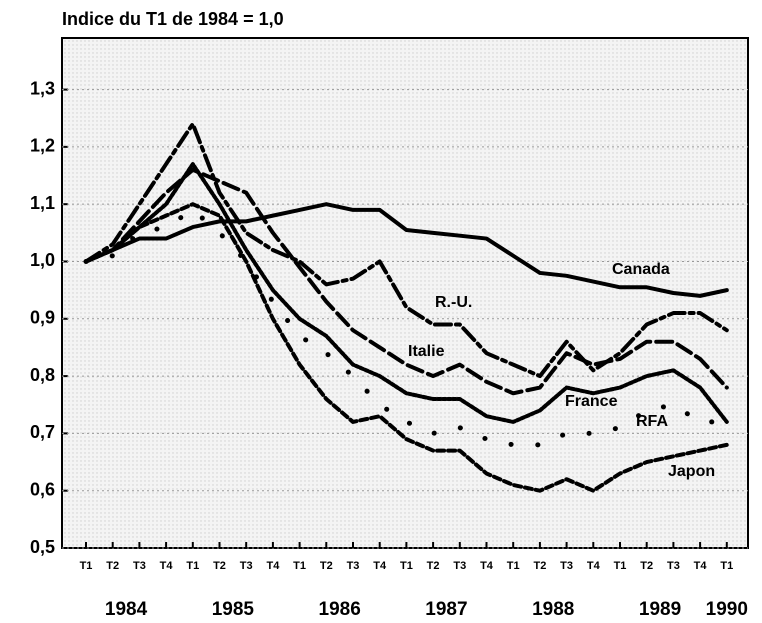  Describe the element at coordinates (126, 609) in the screenshot. I see `year-label: 1984` at that location.